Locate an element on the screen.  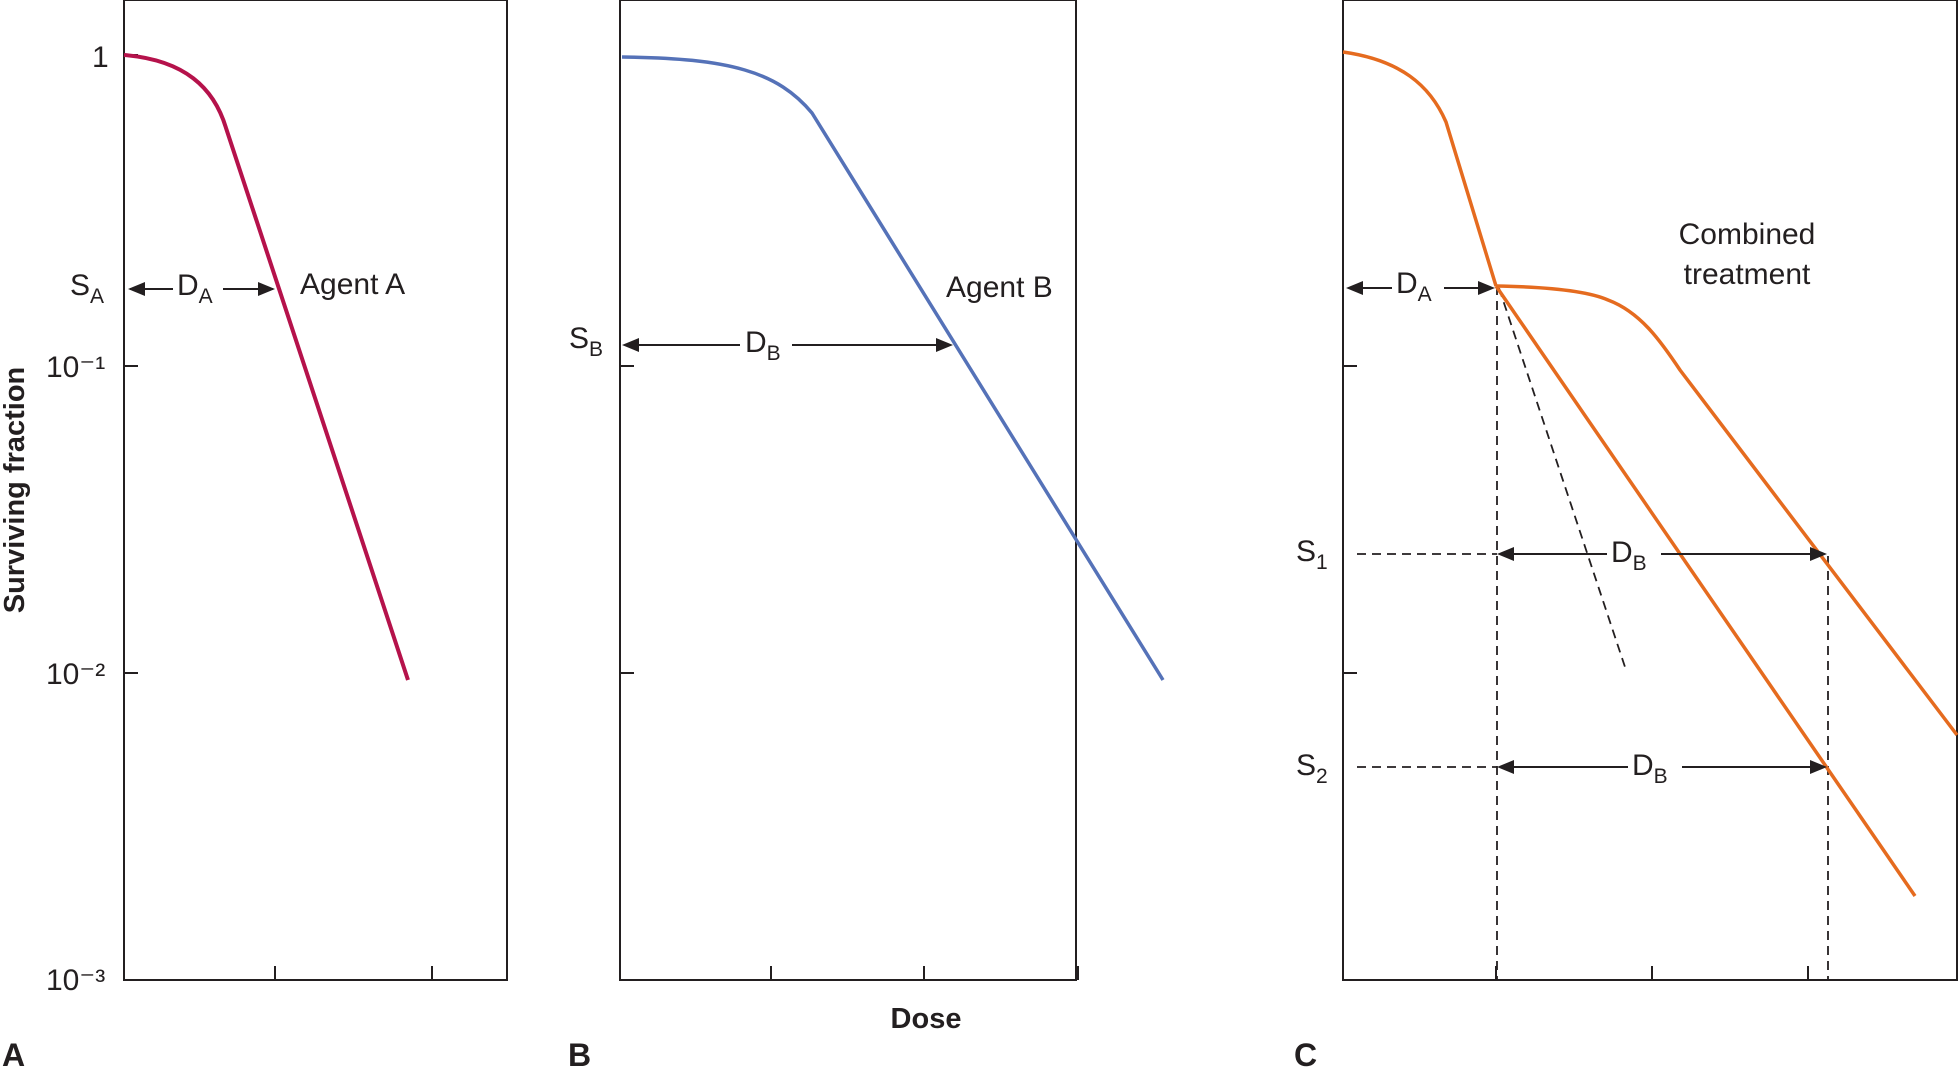
d-b-label-bg-upper is located at coordinates (1634, 554).